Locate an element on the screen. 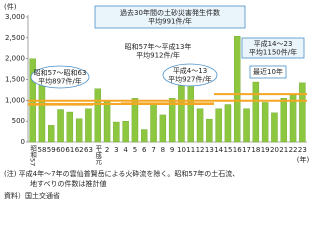  note: 地すべりの件数は推計値 is located at coordinates (68, 183).